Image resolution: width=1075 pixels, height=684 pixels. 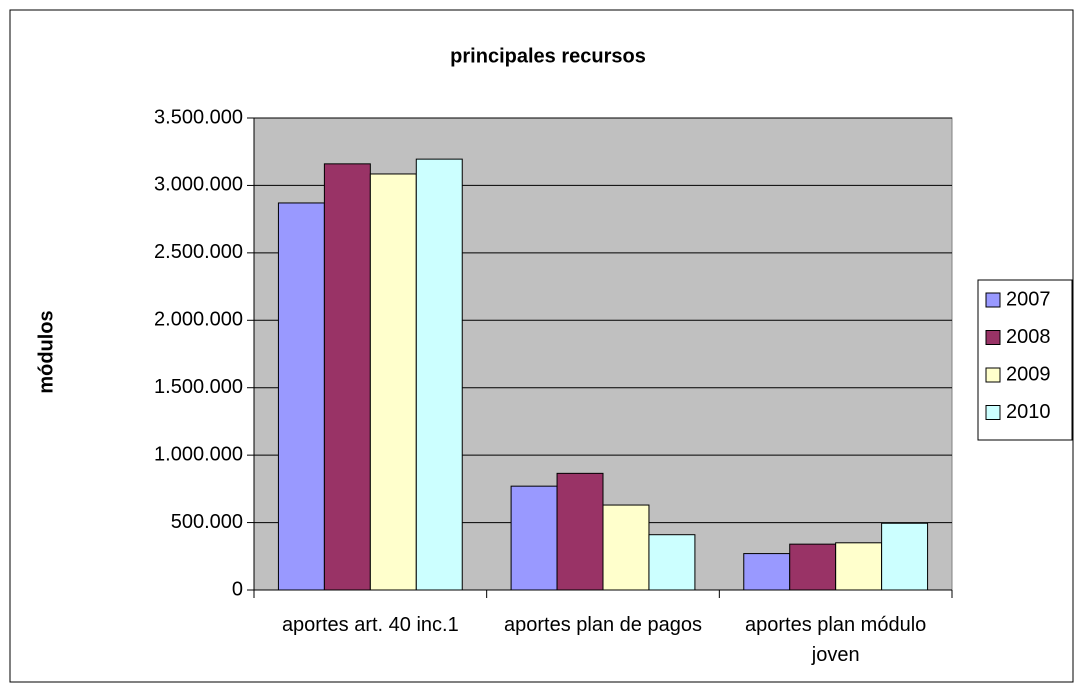 I want to click on y-tick-label: 0, so click(x=237, y=589).